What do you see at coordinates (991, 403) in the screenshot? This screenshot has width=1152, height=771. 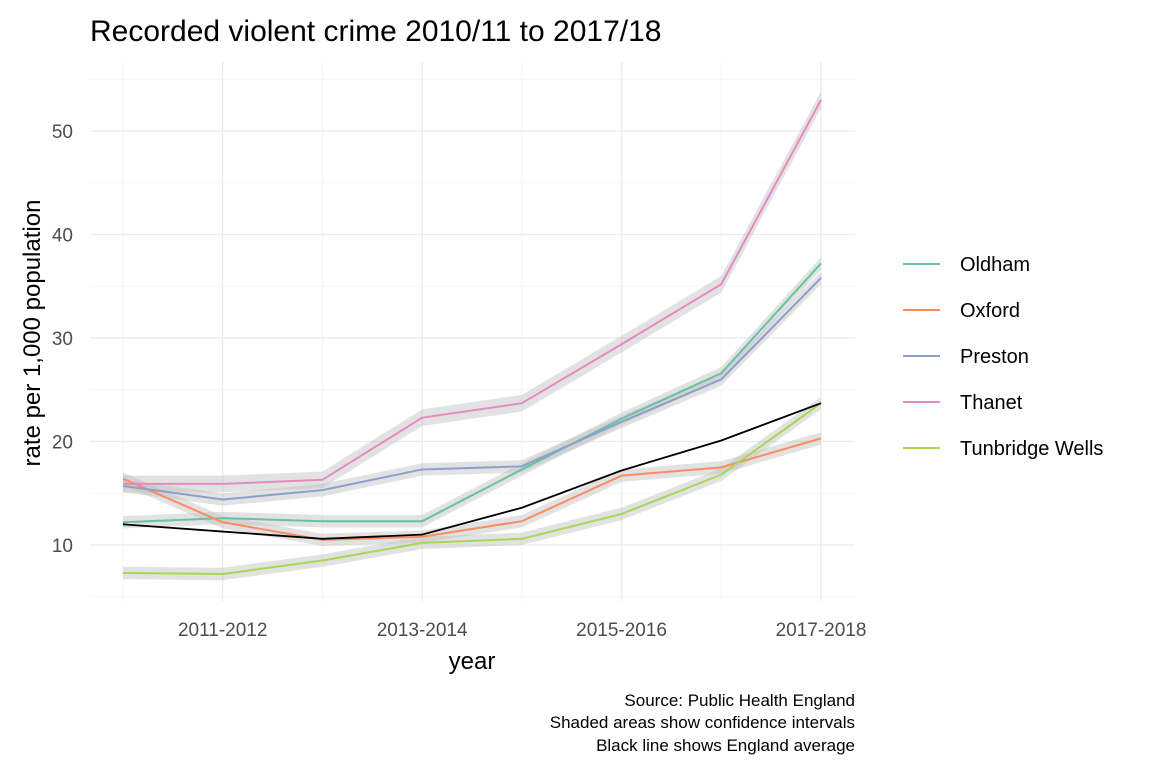 I see `legend-label: Thanet` at bounding box center [991, 403].